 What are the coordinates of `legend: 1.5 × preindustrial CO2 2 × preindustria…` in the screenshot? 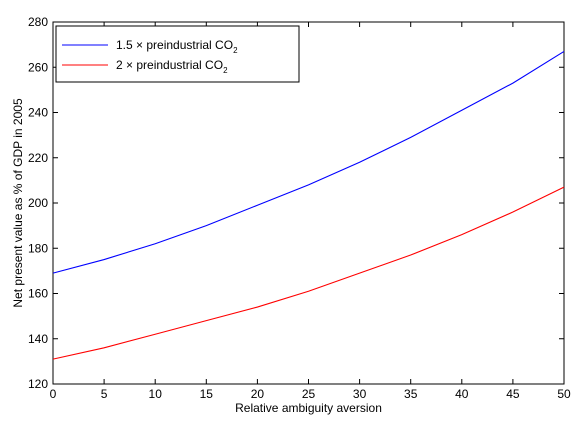 It's located at (177, 54).